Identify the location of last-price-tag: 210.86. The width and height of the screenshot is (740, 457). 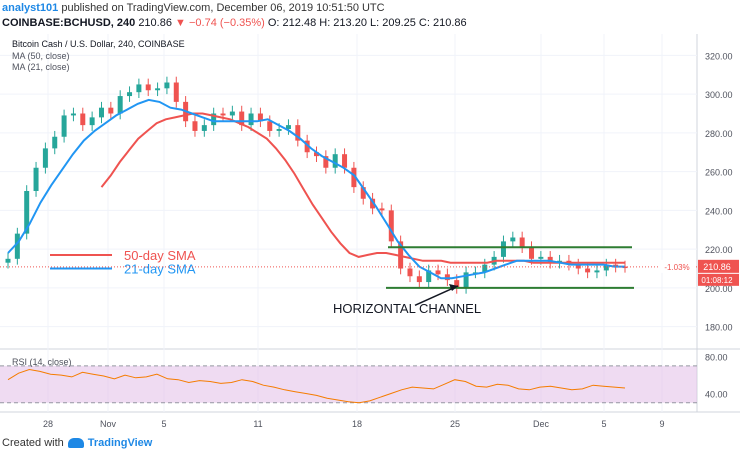
(717, 267).